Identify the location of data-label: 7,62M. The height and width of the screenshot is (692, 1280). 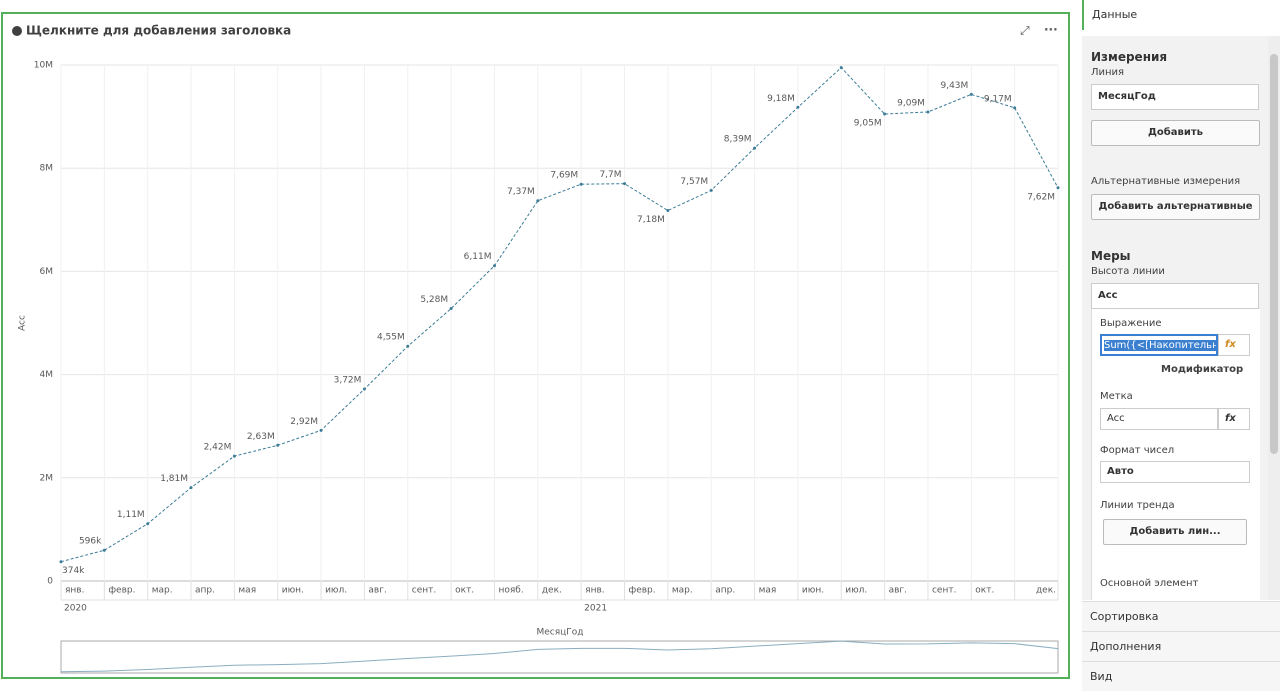
(1041, 197).